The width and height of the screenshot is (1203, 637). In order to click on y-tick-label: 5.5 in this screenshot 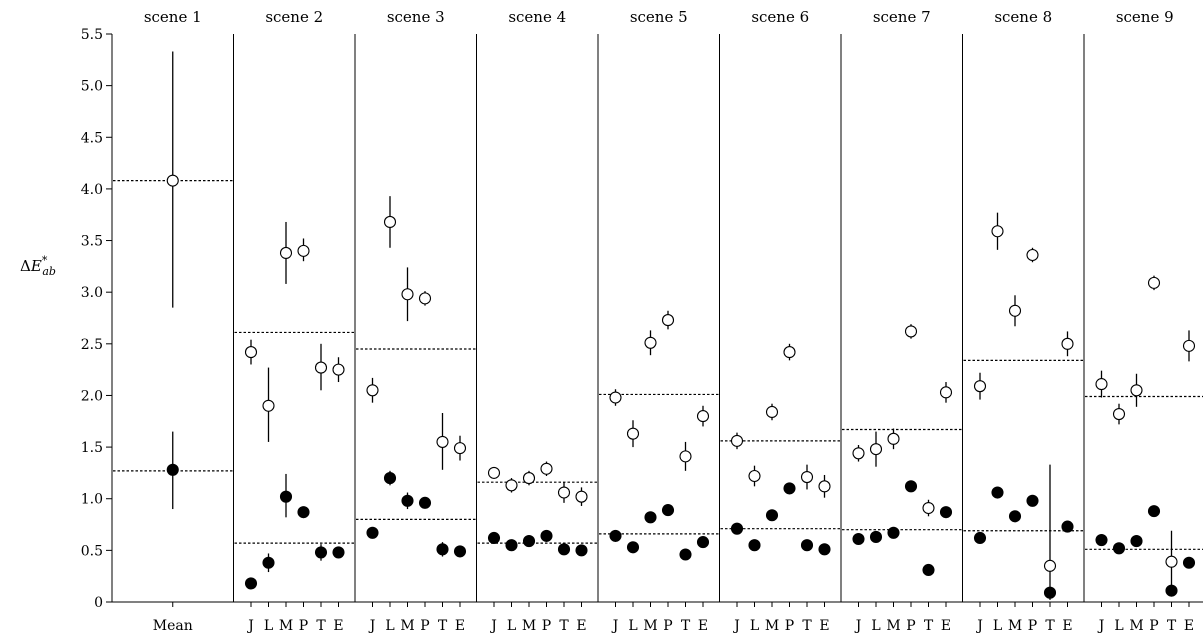, I will do `click(92, 35)`.